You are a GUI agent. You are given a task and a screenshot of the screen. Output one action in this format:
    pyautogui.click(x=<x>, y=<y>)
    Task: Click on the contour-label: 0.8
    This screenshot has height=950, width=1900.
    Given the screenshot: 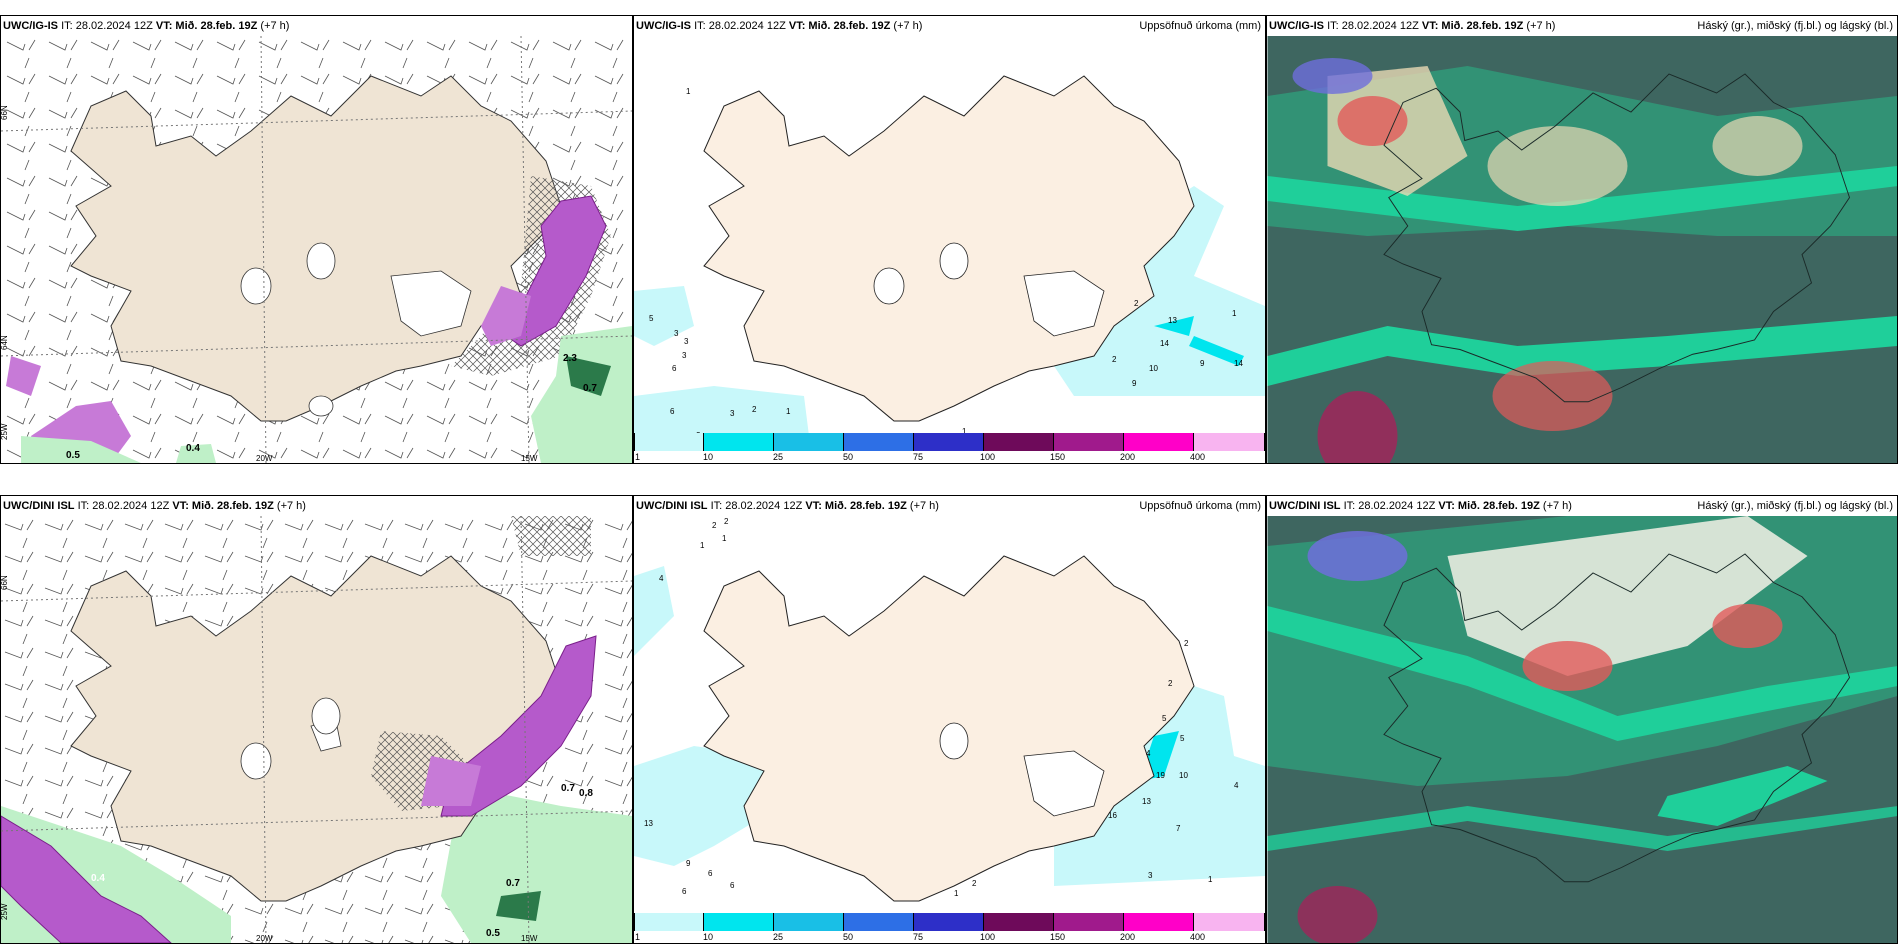 What is the action you would take?
    pyautogui.click(x=586, y=793)
    